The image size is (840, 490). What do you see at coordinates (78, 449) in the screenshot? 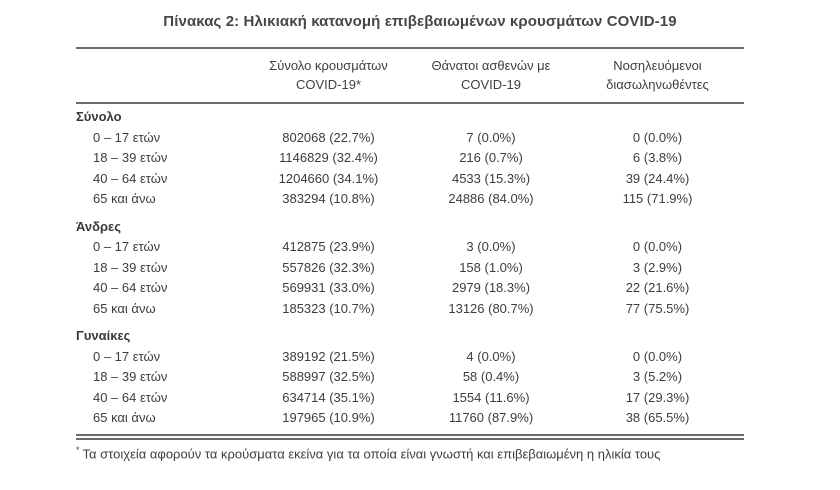
I see `footnote-asterisk: *` at bounding box center [78, 449].